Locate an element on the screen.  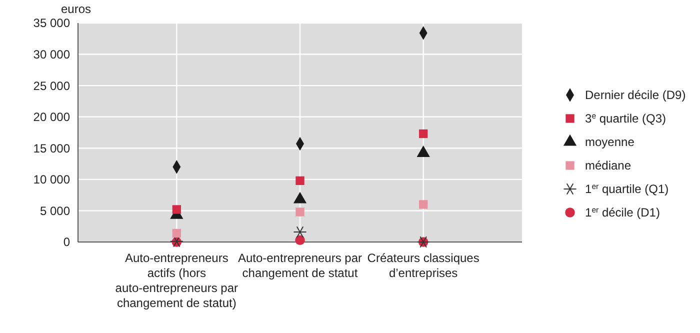
y-tick-label: 0 is located at coordinates (66, 242).